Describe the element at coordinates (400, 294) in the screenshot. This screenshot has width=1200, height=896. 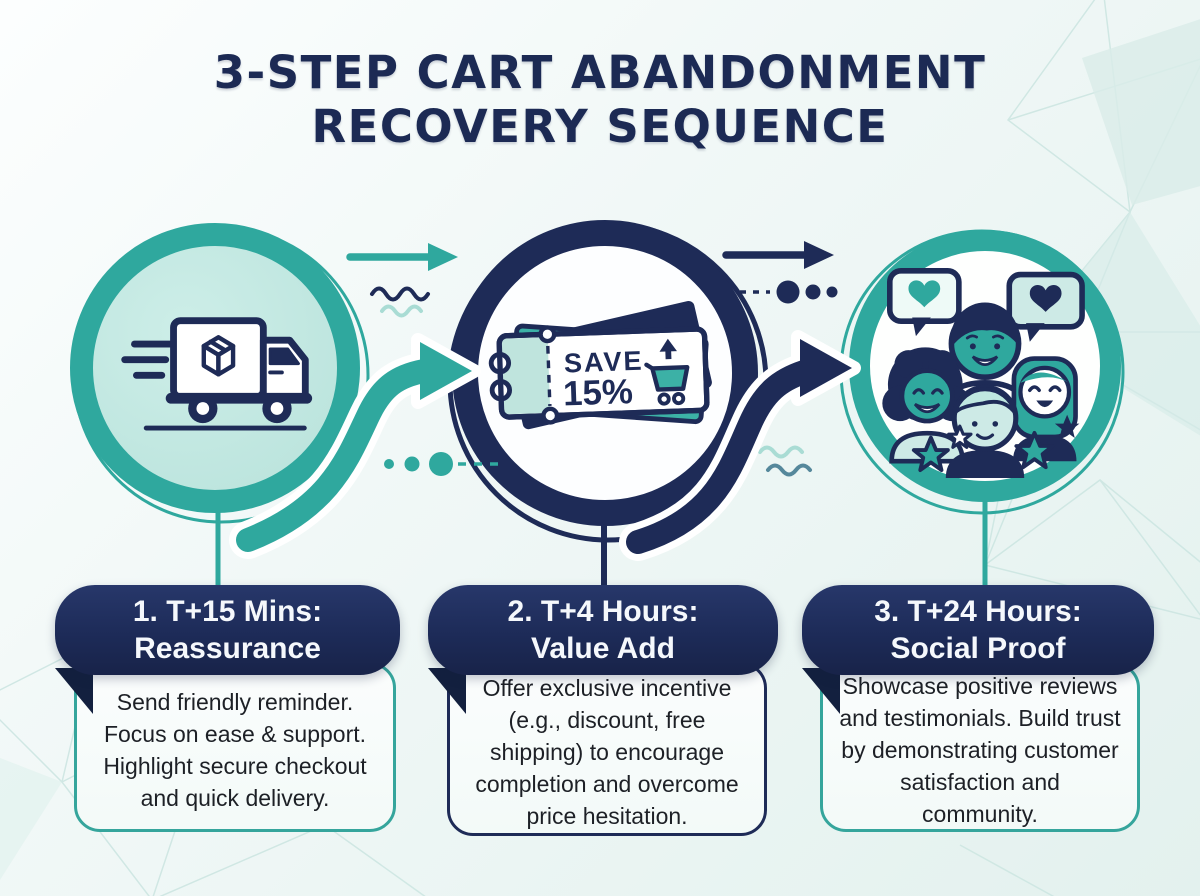
I see `squiggle-navy-icon` at that location.